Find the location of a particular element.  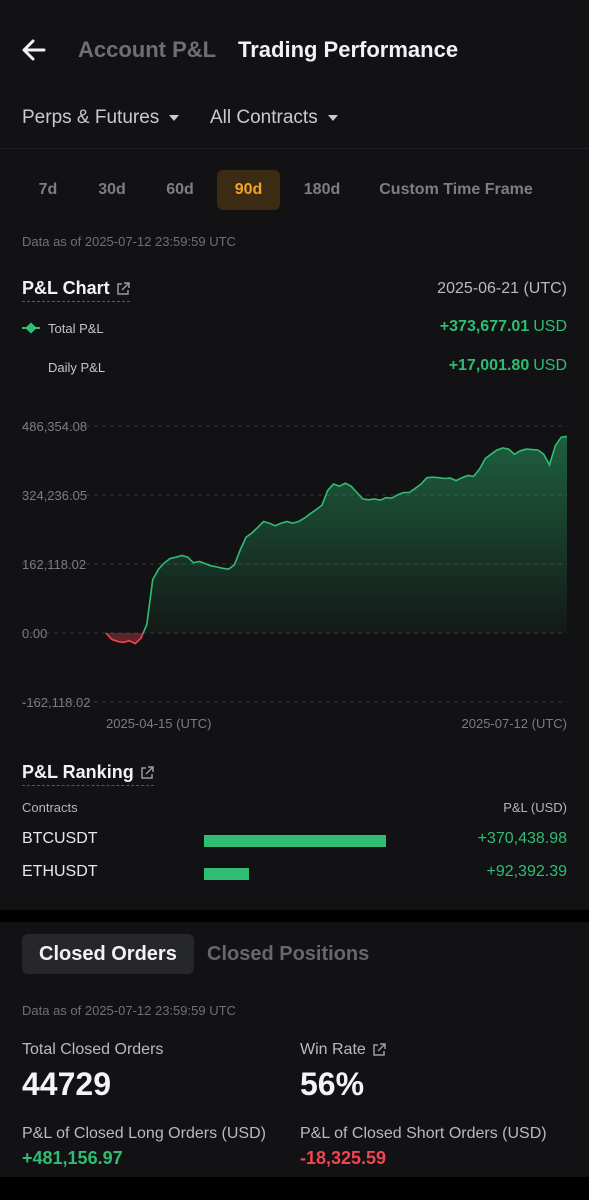

market-filter-label: Perps & Futures is located at coordinates (91, 117).